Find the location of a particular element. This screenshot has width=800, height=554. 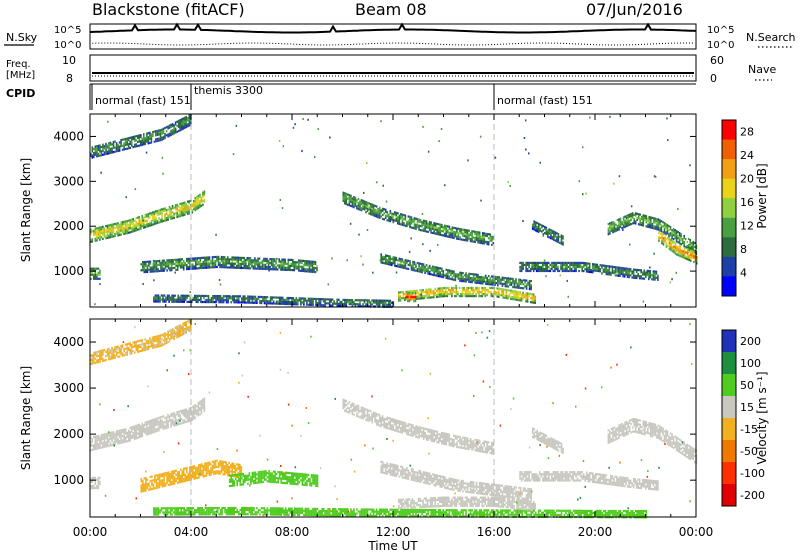

beam-title: Beam 08 is located at coordinates (391, 9).